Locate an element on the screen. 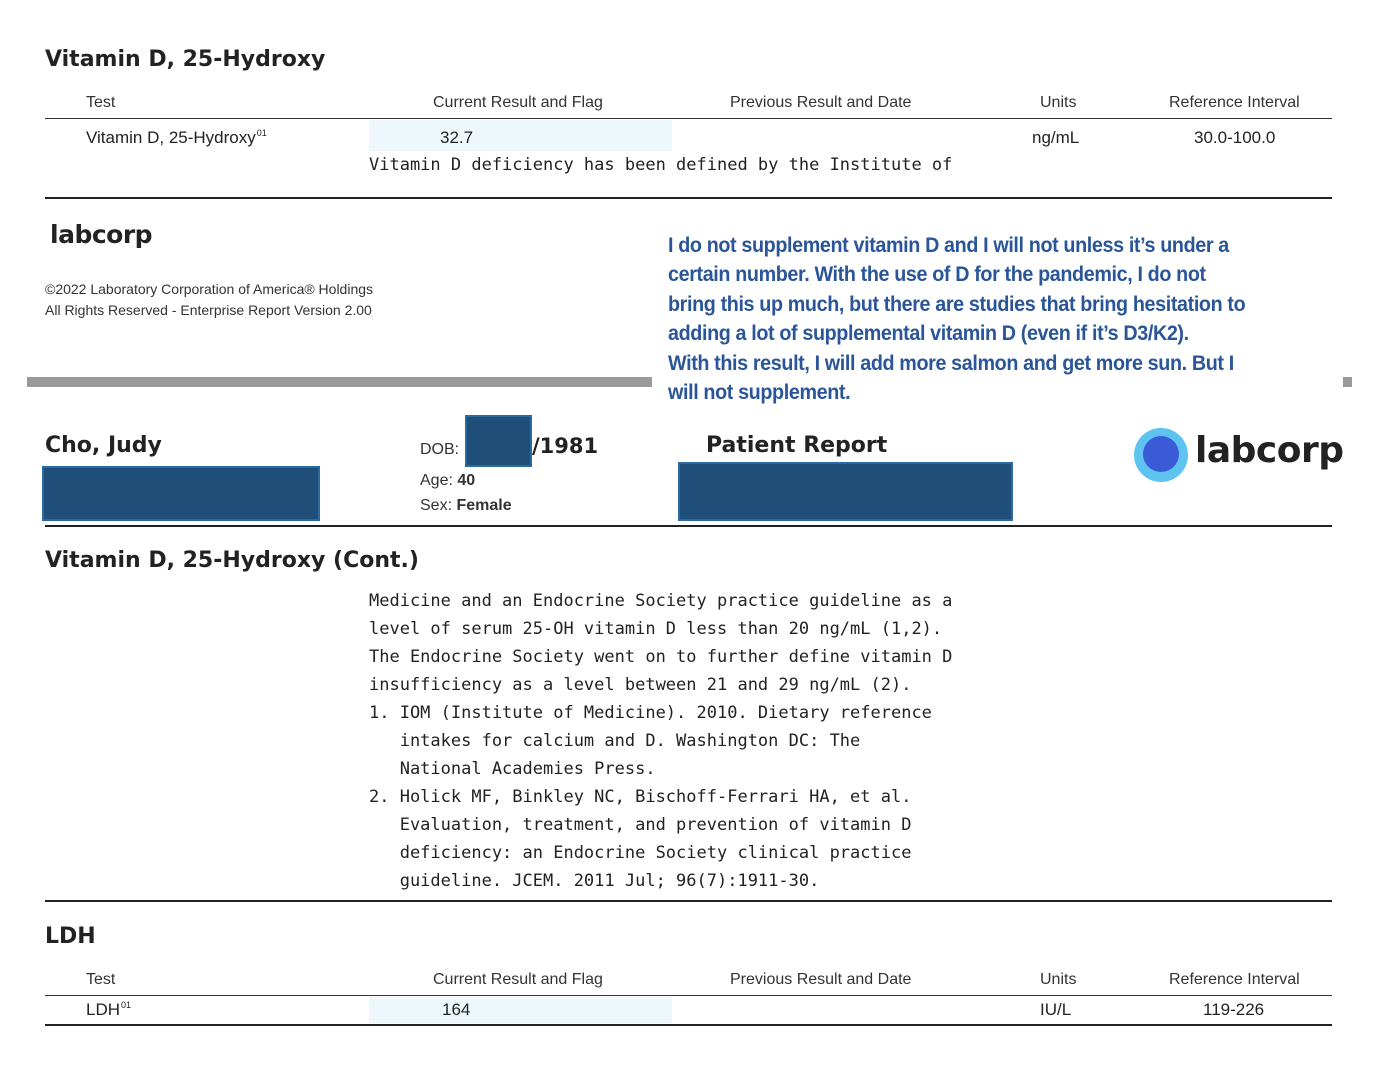 The height and width of the screenshot is (1075, 1389). report-title: Patient Report is located at coordinates (797, 445).